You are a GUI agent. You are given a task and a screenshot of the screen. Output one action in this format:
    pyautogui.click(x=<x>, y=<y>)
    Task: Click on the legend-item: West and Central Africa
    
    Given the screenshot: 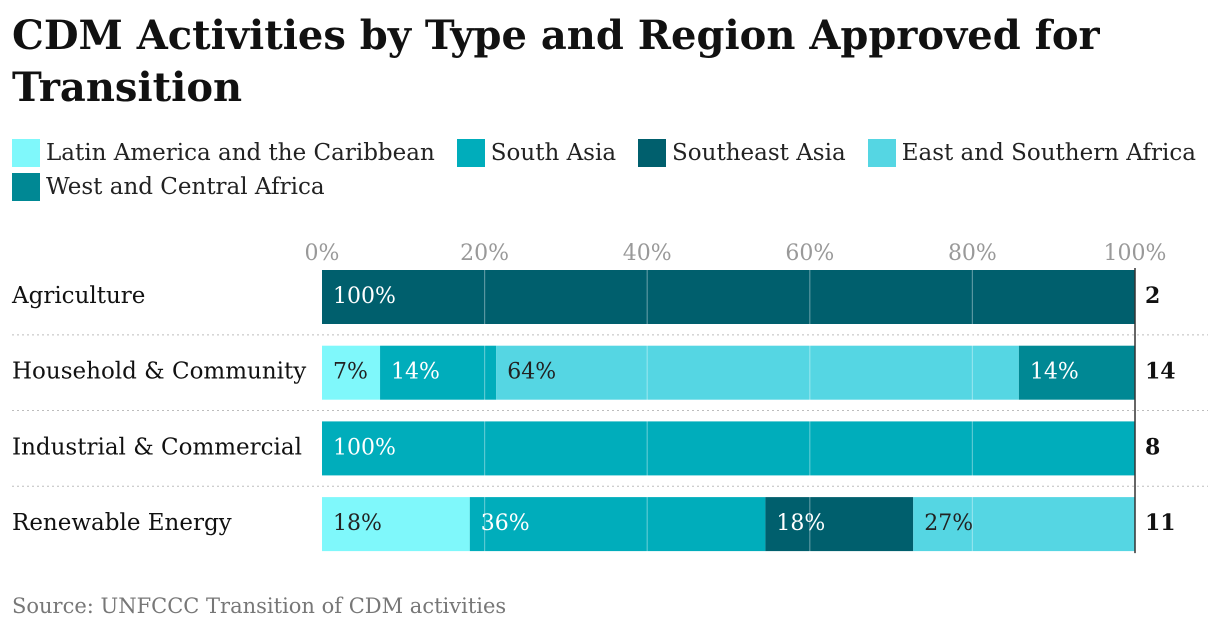 What is the action you would take?
    pyautogui.click(x=168, y=187)
    